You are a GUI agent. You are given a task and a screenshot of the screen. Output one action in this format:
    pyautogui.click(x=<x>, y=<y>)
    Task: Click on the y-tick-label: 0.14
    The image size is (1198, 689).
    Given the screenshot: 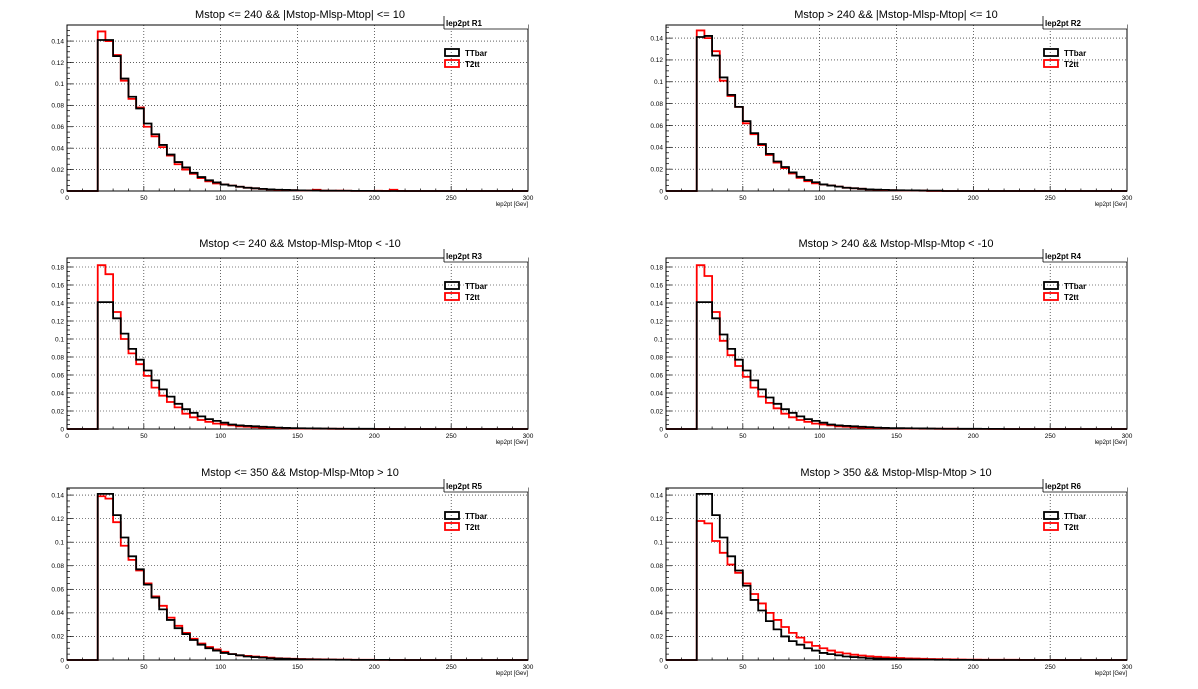 What is the action you would take?
    pyautogui.click(x=57, y=303)
    